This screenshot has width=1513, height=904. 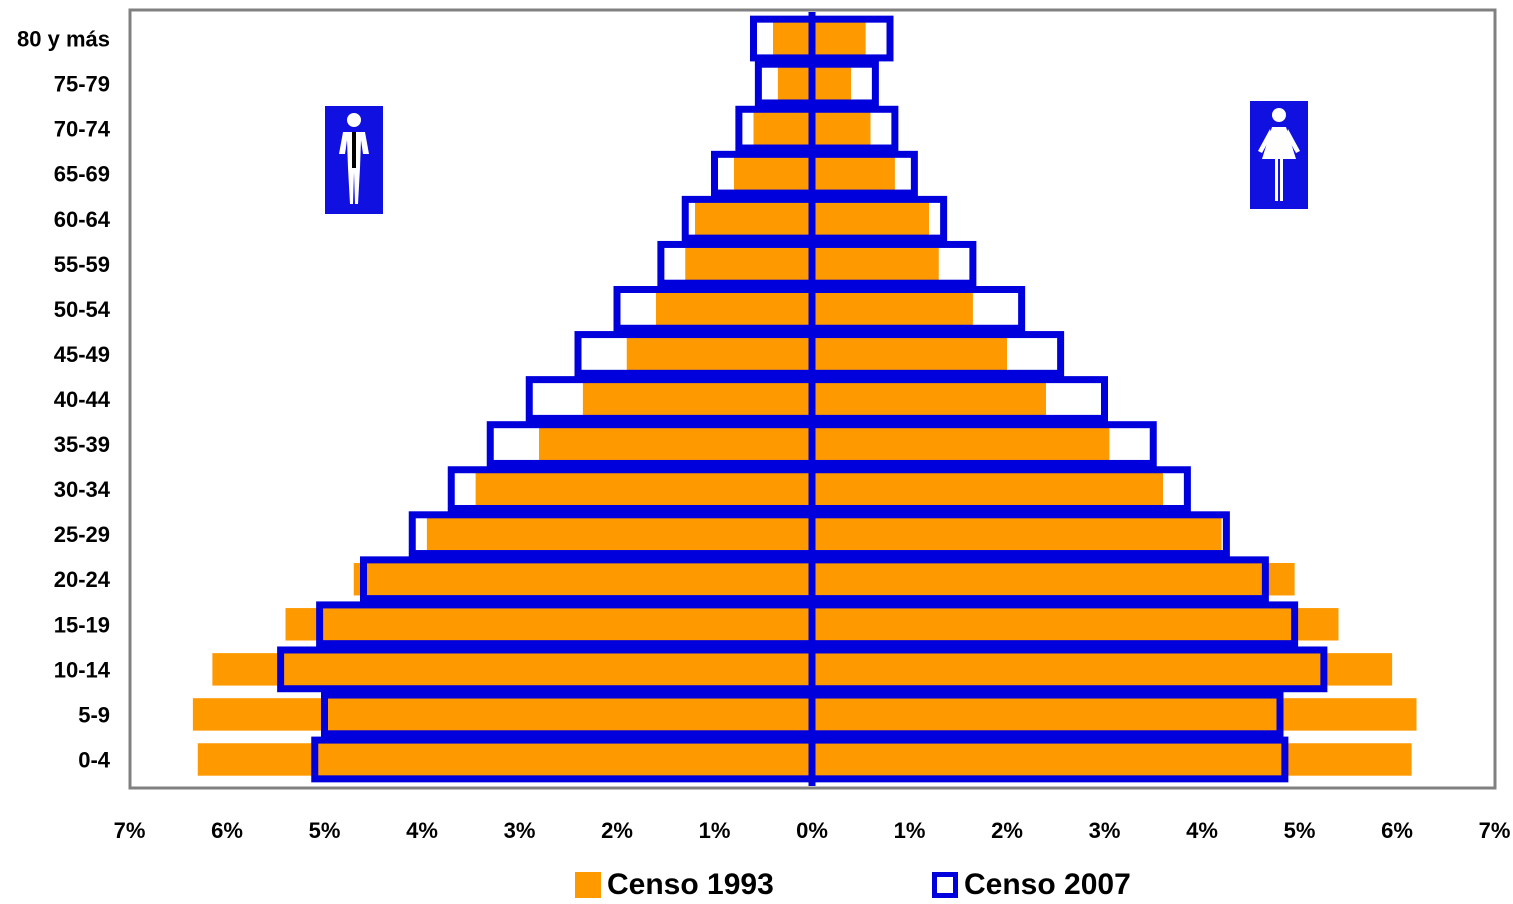 I want to click on legend-item-2007: Censo 2007, so click(x=1031, y=885).